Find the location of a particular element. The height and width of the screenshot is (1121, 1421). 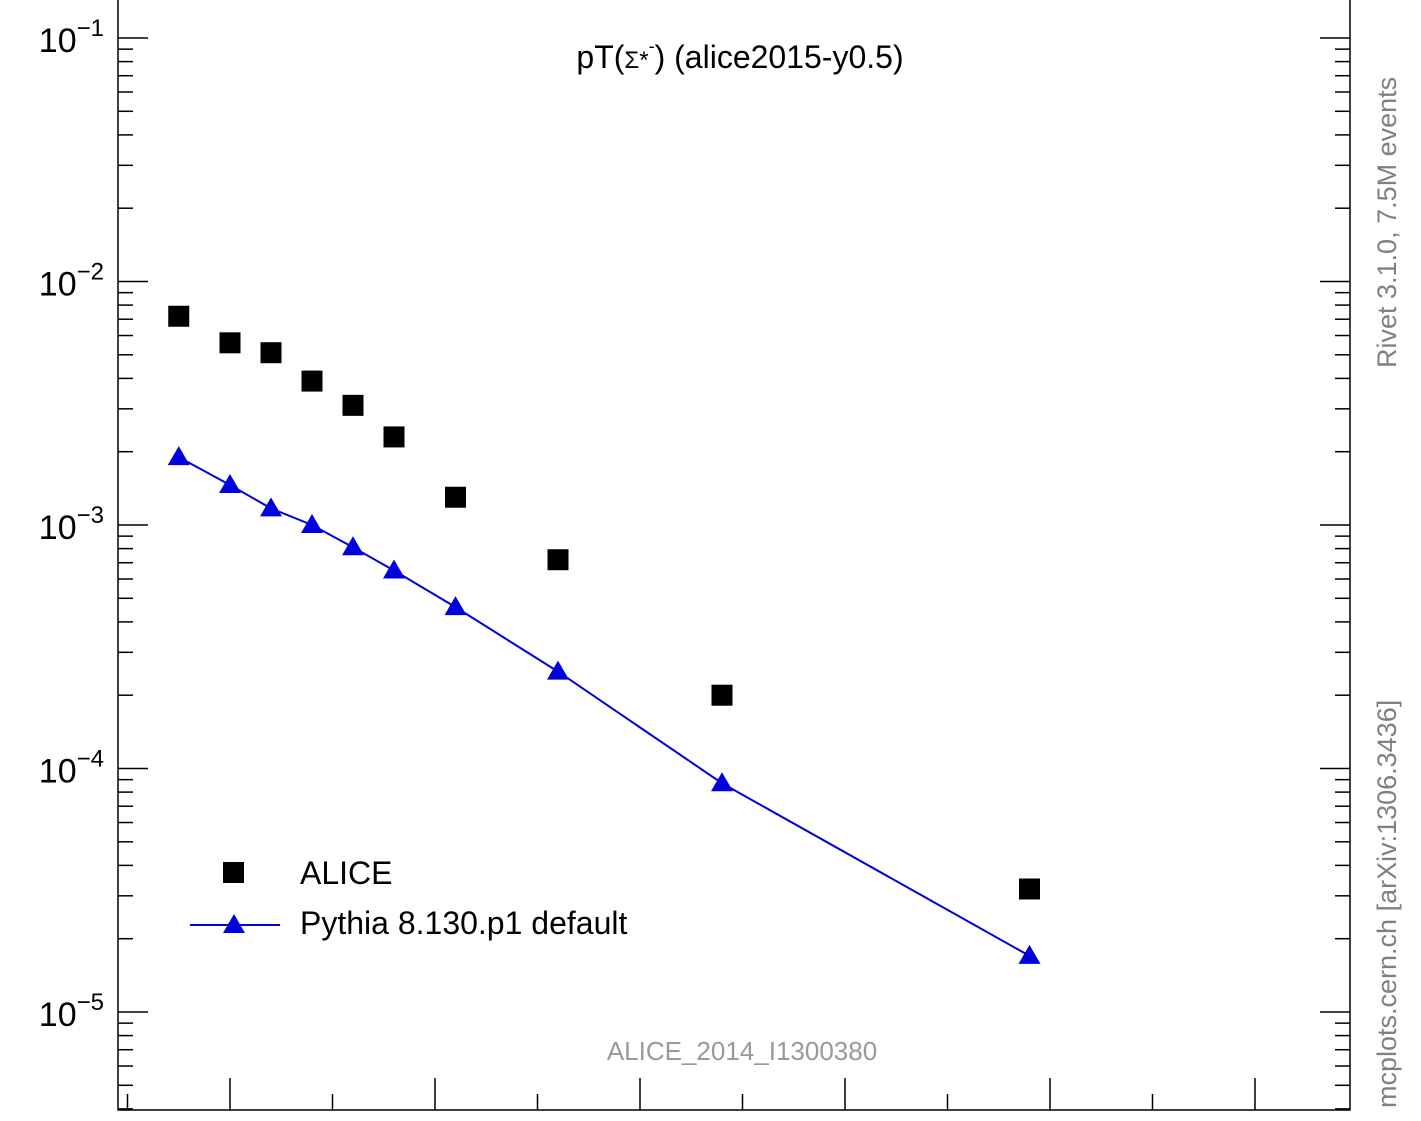

legend-marker-alice is located at coordinates (233, 872).